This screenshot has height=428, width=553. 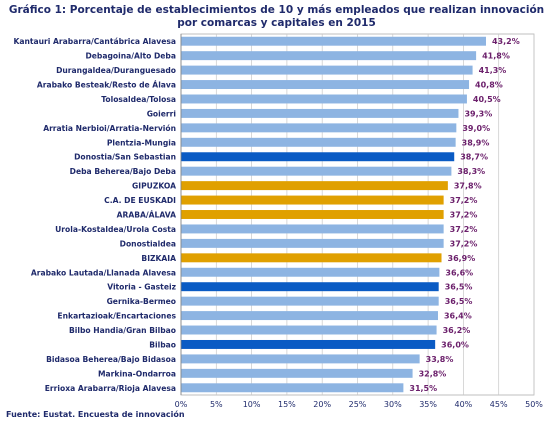 What do you see at coordinates (137, 373) in the screenshot?
I see `category-label: Markina-Ondarroa` at bounding box center [137, 373].